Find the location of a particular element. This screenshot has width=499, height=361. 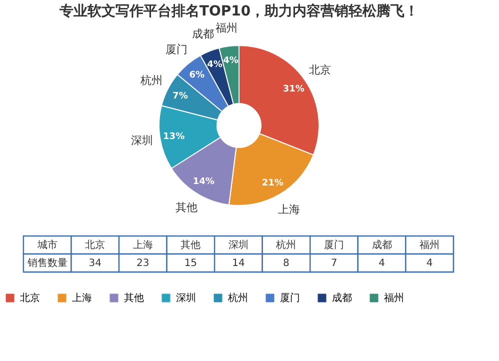

data-label: 13% is located at coordinates (174, 137).